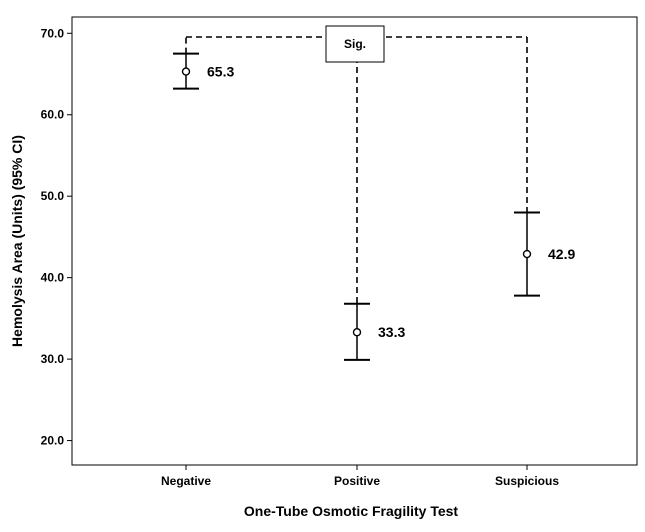 This screenshot has width=645, height=532. Describe the element at coordinates (351, 511) in the screenshot. I see `x-axis-title: One-Tube Osmotic Fragility Test` at that location.